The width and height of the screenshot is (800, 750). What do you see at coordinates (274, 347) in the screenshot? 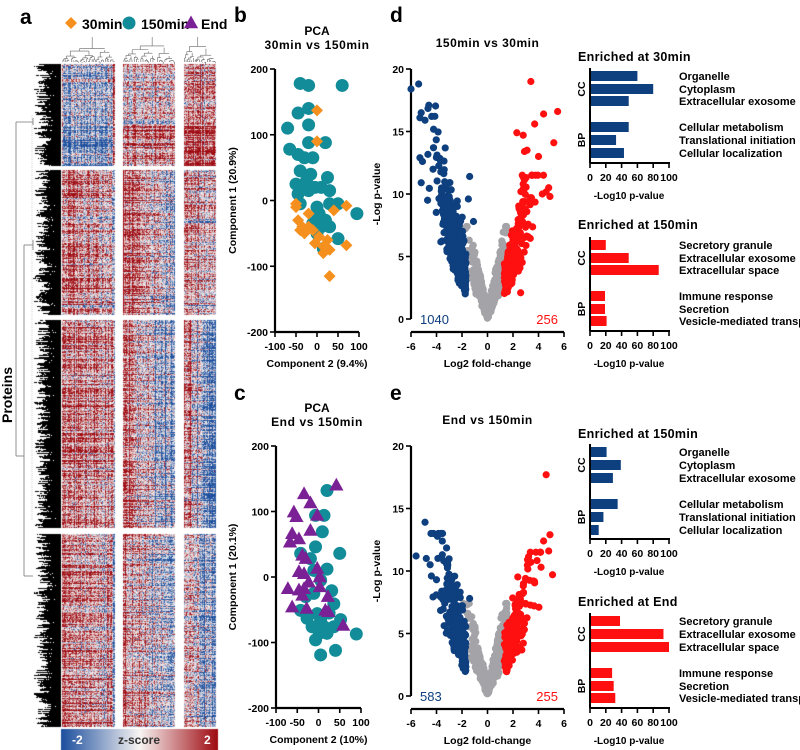
I see `x-tick-label: -100` at bounding box center [274, 347].